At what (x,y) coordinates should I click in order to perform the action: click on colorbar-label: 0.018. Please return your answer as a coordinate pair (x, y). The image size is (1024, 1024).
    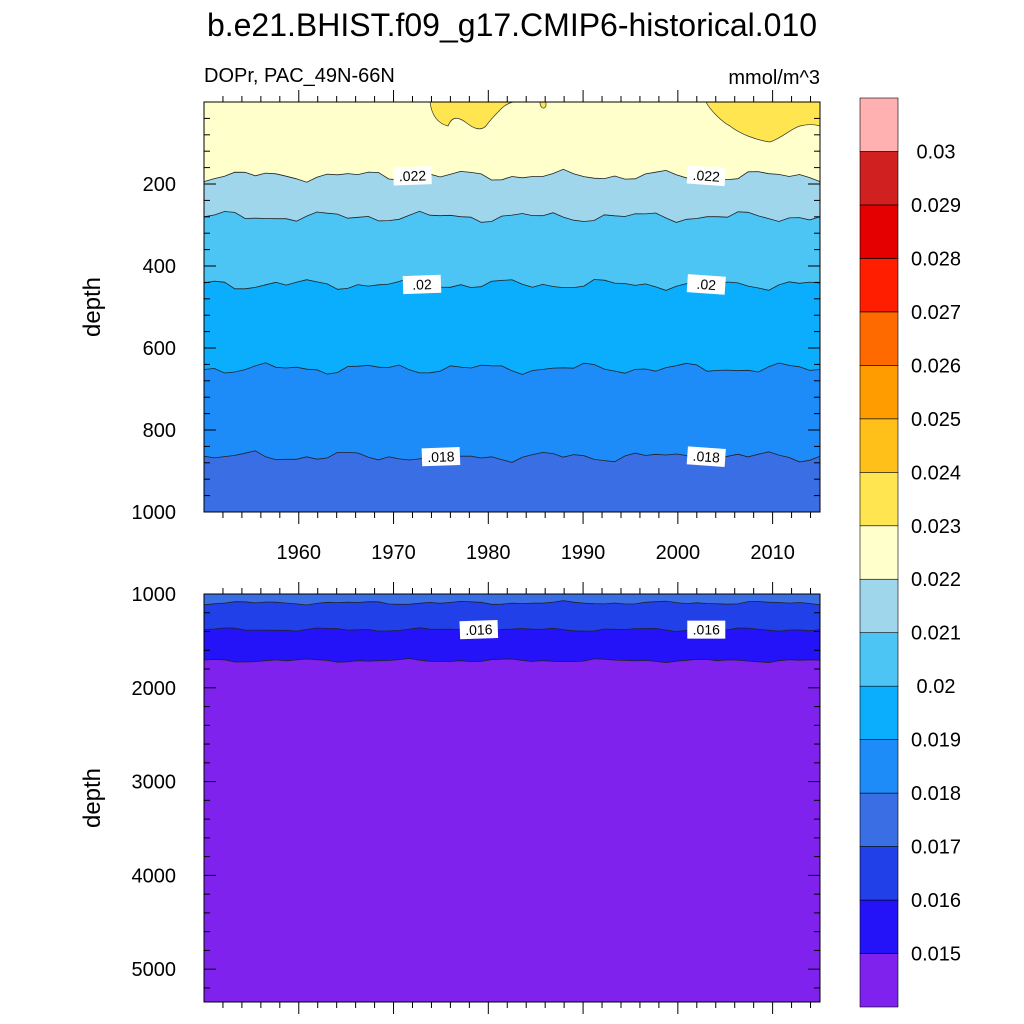
    Looking at the image, I should click on (936, 794).